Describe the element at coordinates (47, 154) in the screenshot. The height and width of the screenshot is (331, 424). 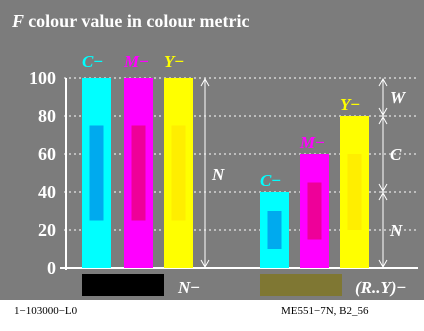
I see `y-tick-label: 60` at that location.